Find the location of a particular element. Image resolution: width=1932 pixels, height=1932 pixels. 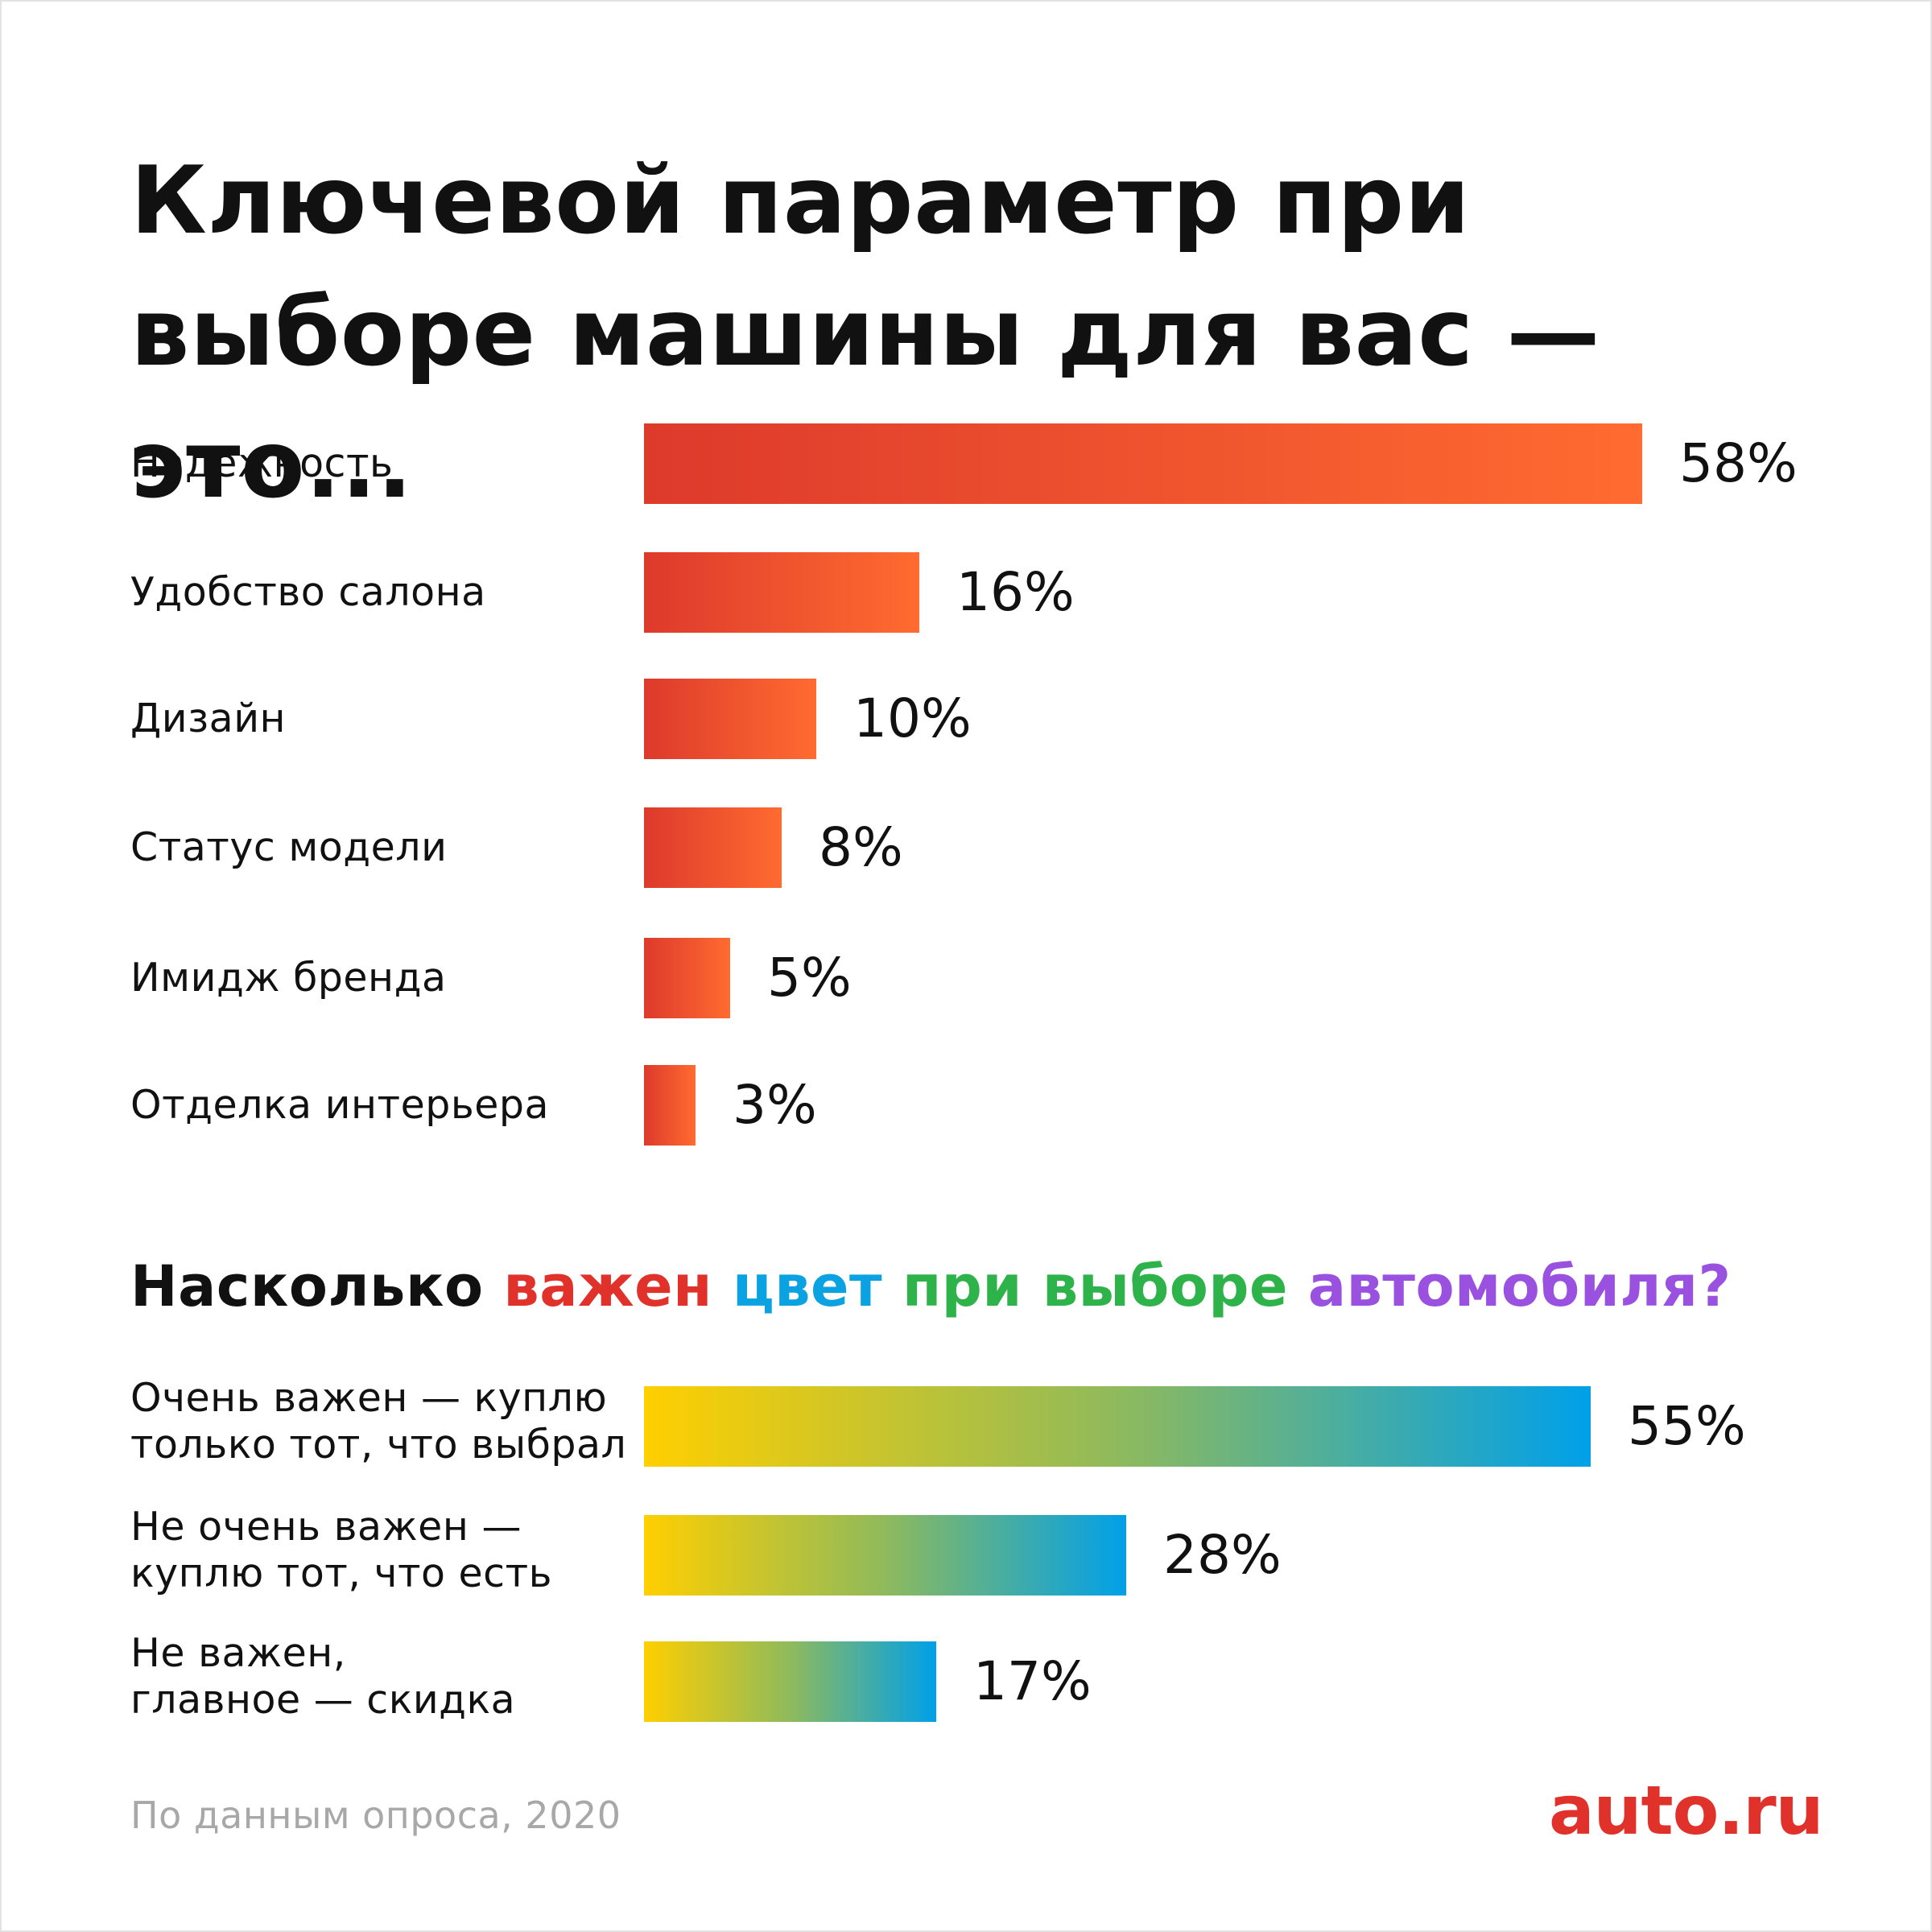

bar-row: Статус модели 8% is located at coordinates (966, 847).